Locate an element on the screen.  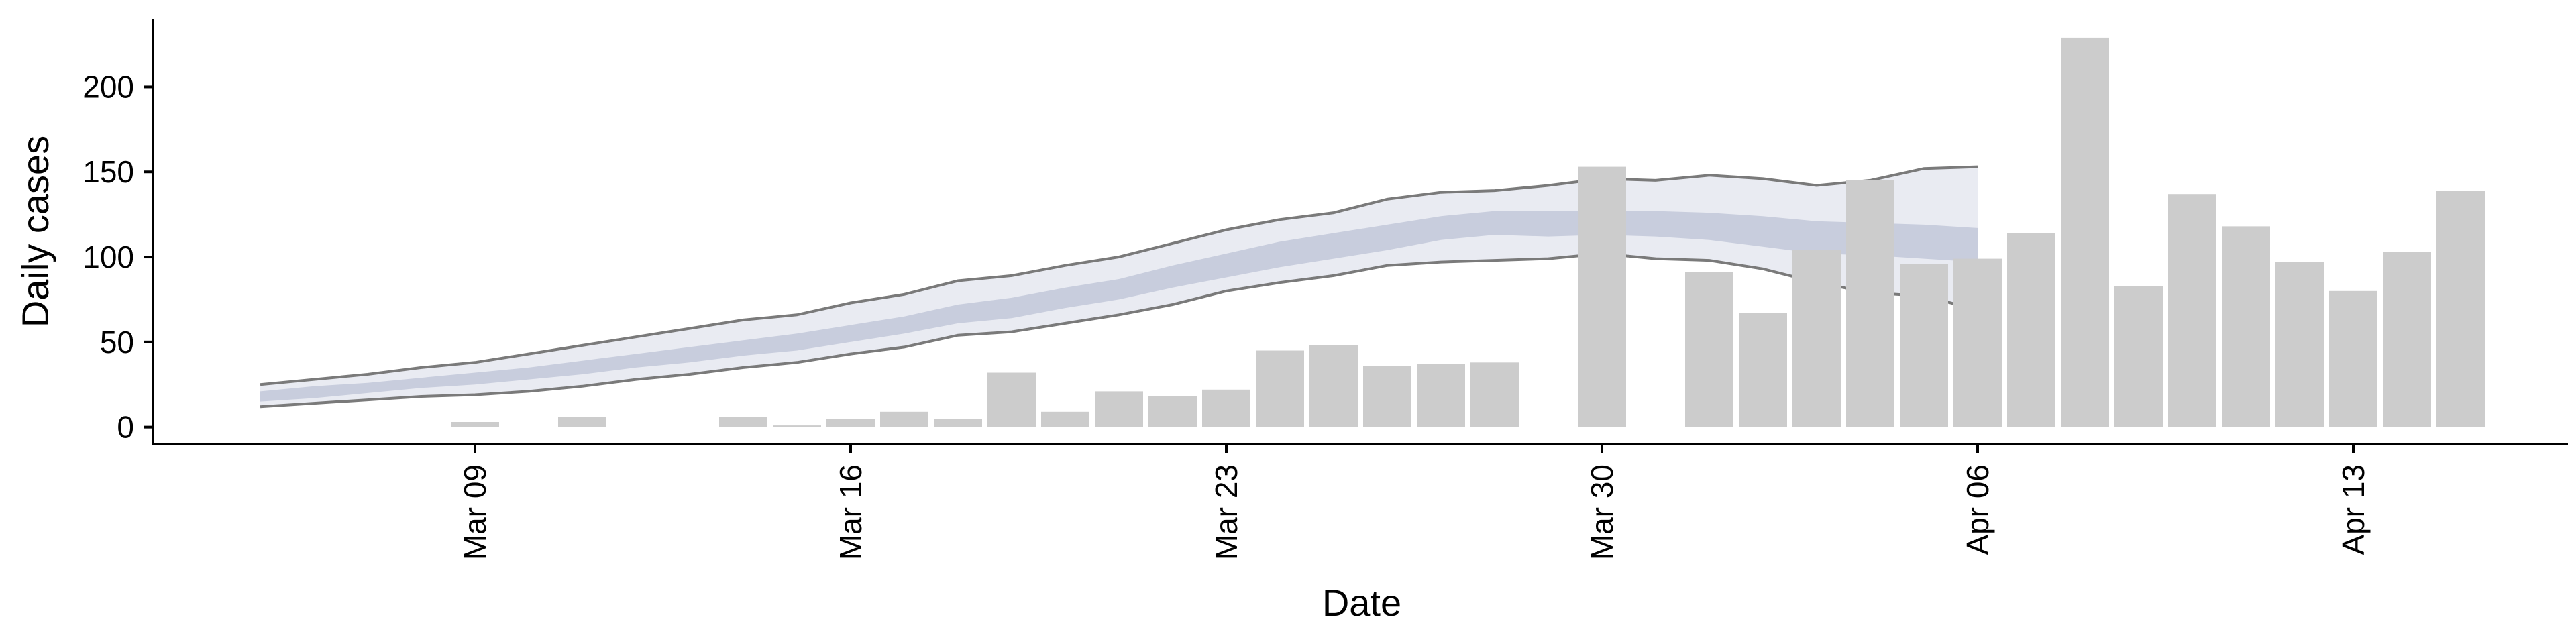
y-axis-title: Daily cases is located at coordinates (35, 231).